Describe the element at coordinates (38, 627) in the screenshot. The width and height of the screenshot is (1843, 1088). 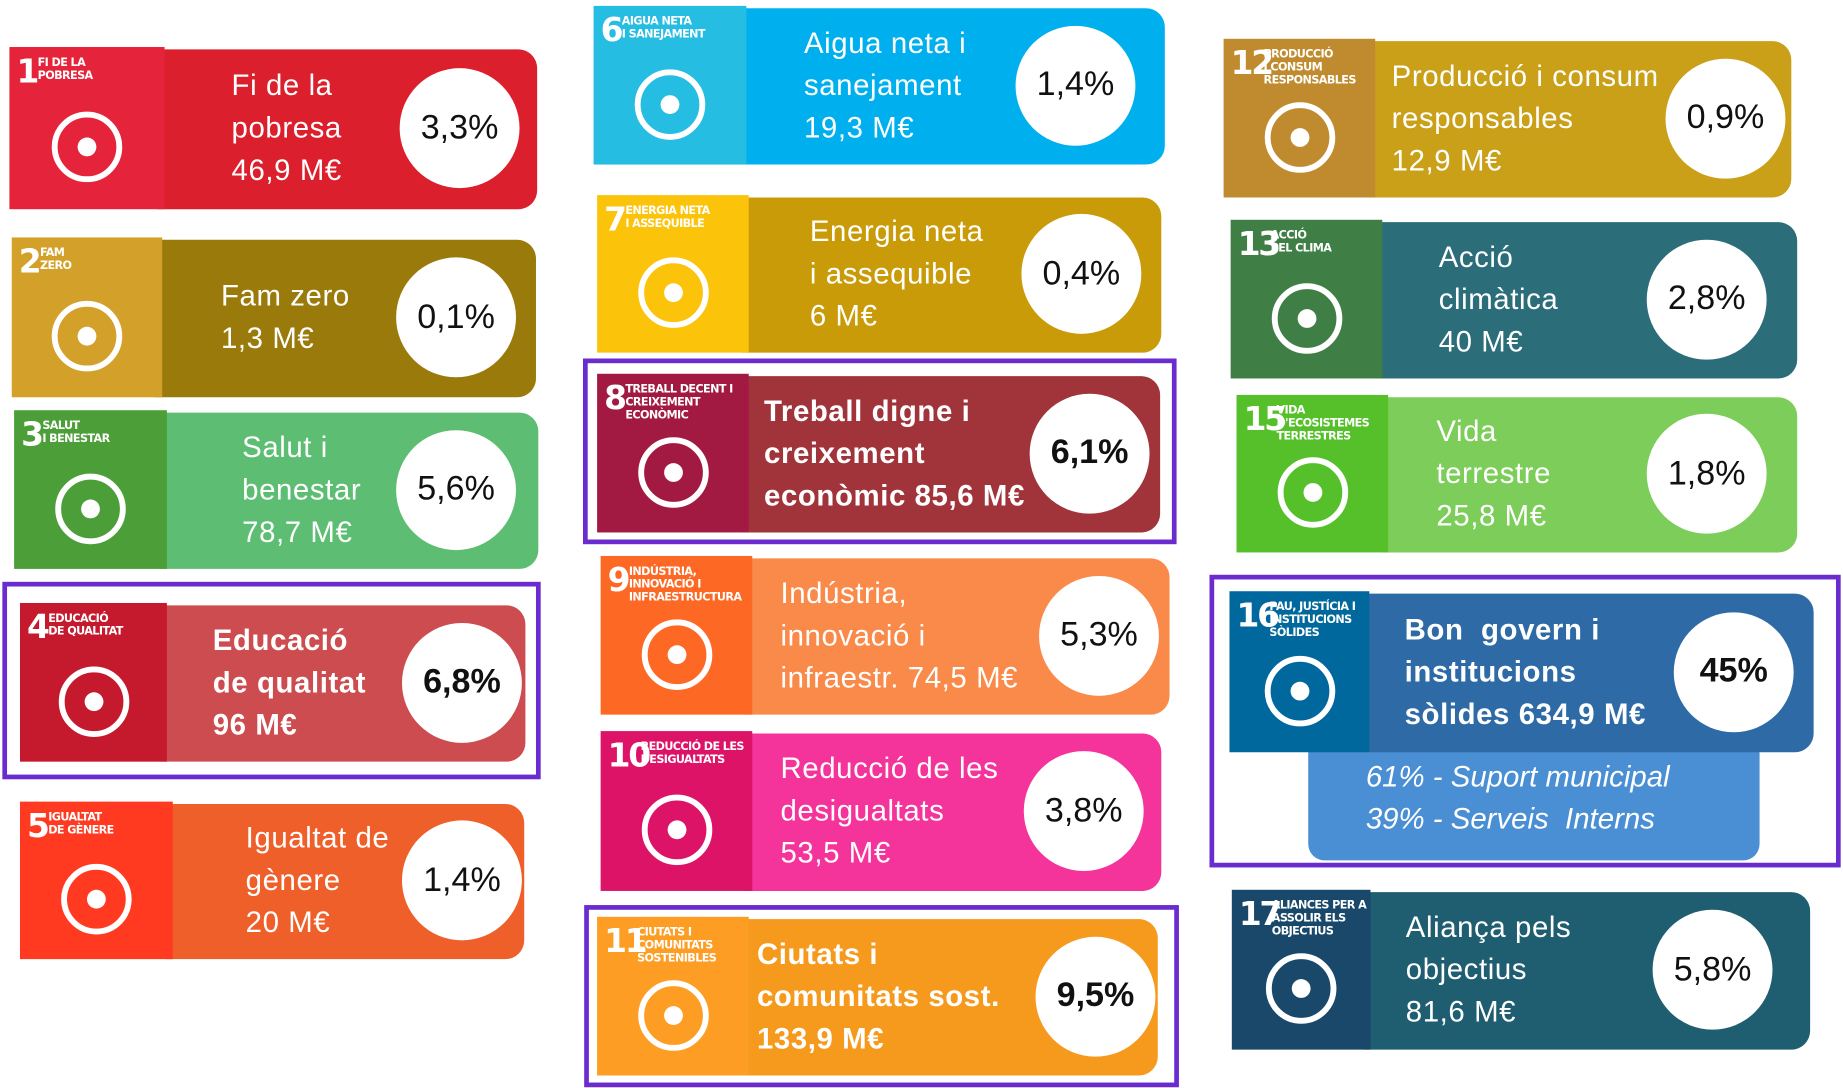
I see `sdg-number: 4` at that location.